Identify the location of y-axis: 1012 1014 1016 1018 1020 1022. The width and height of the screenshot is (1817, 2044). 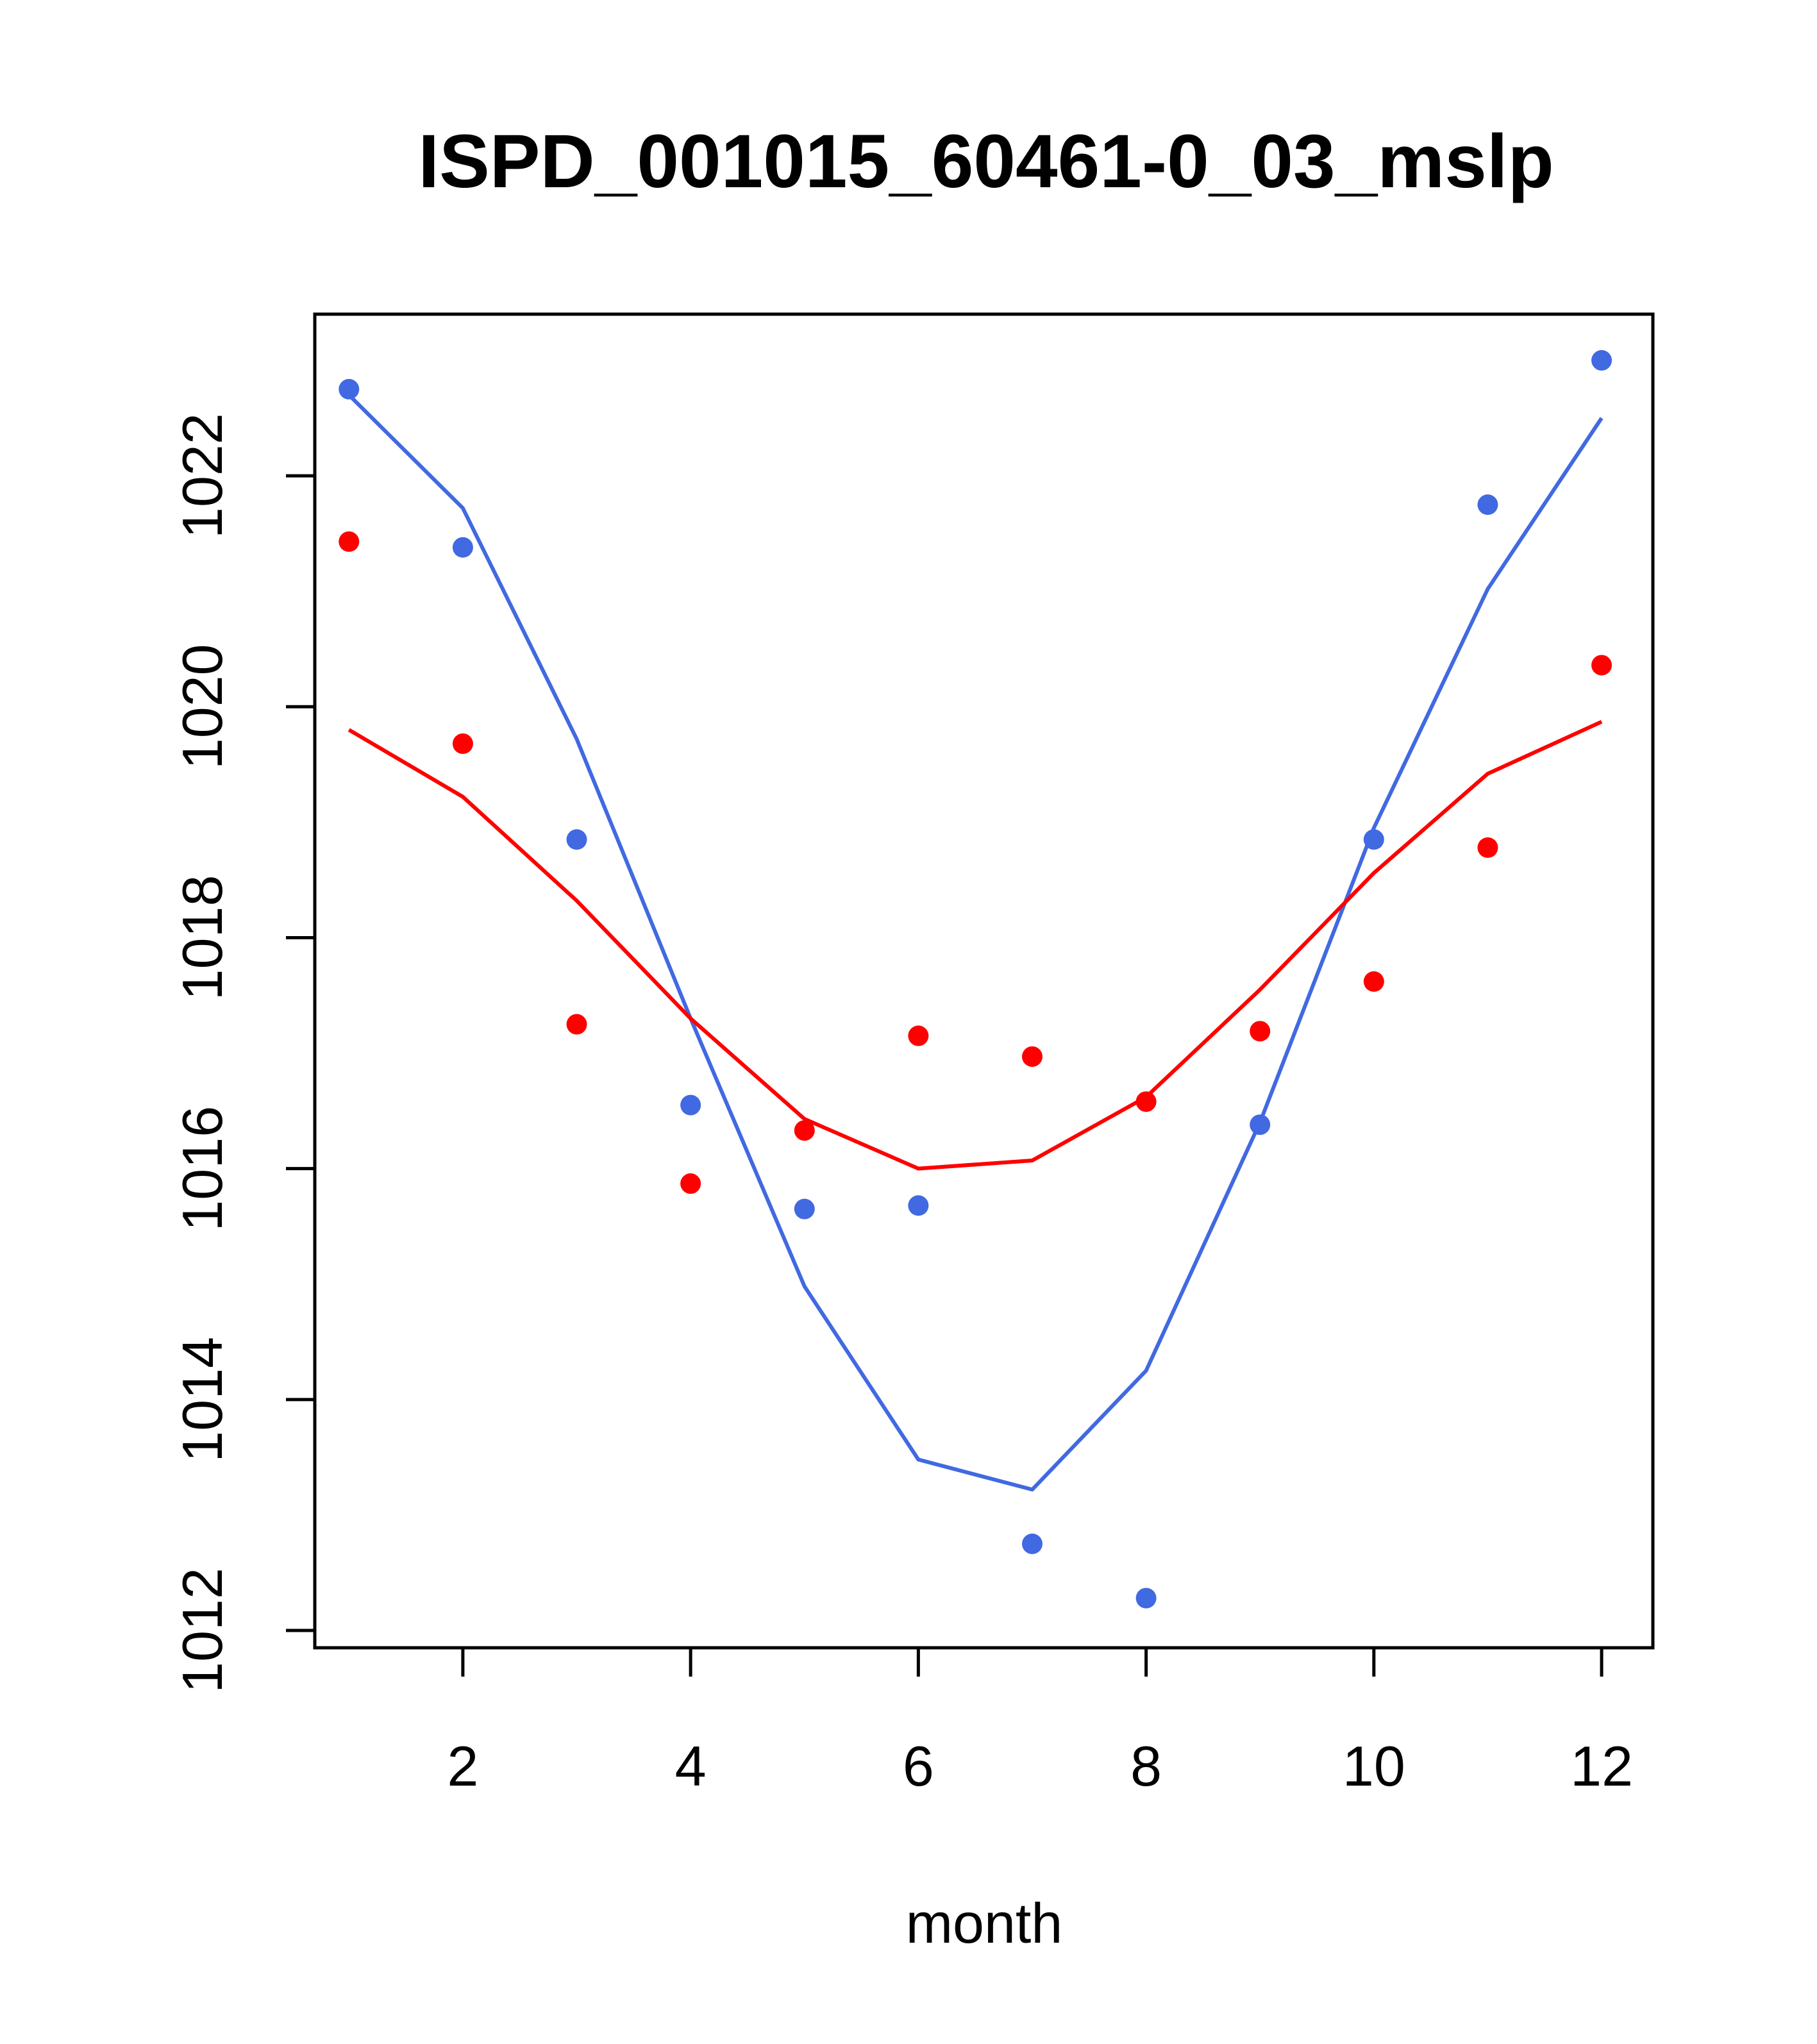
(244, 1053).